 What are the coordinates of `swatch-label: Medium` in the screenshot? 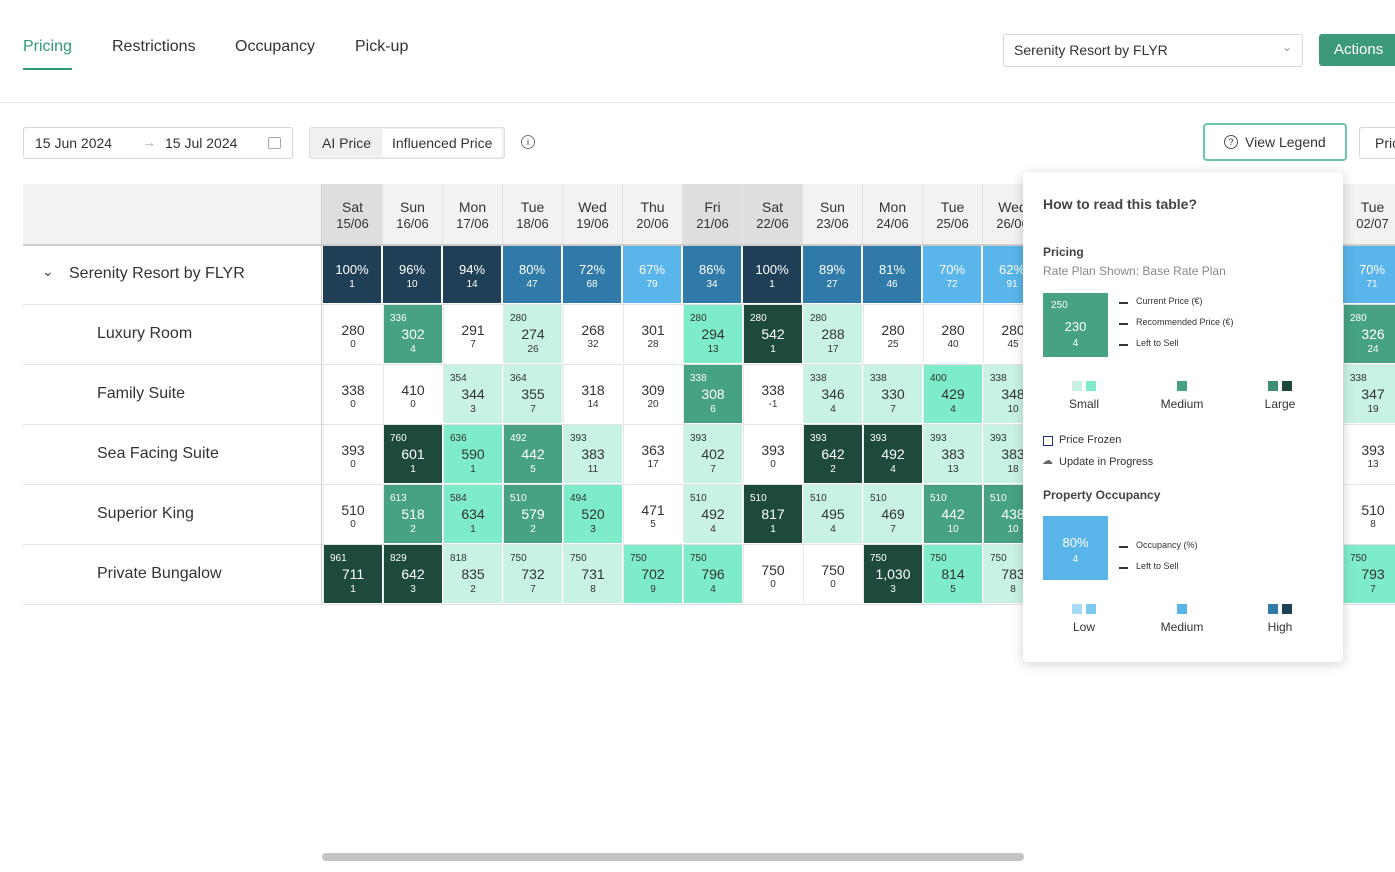 It's located at (1182, 627).